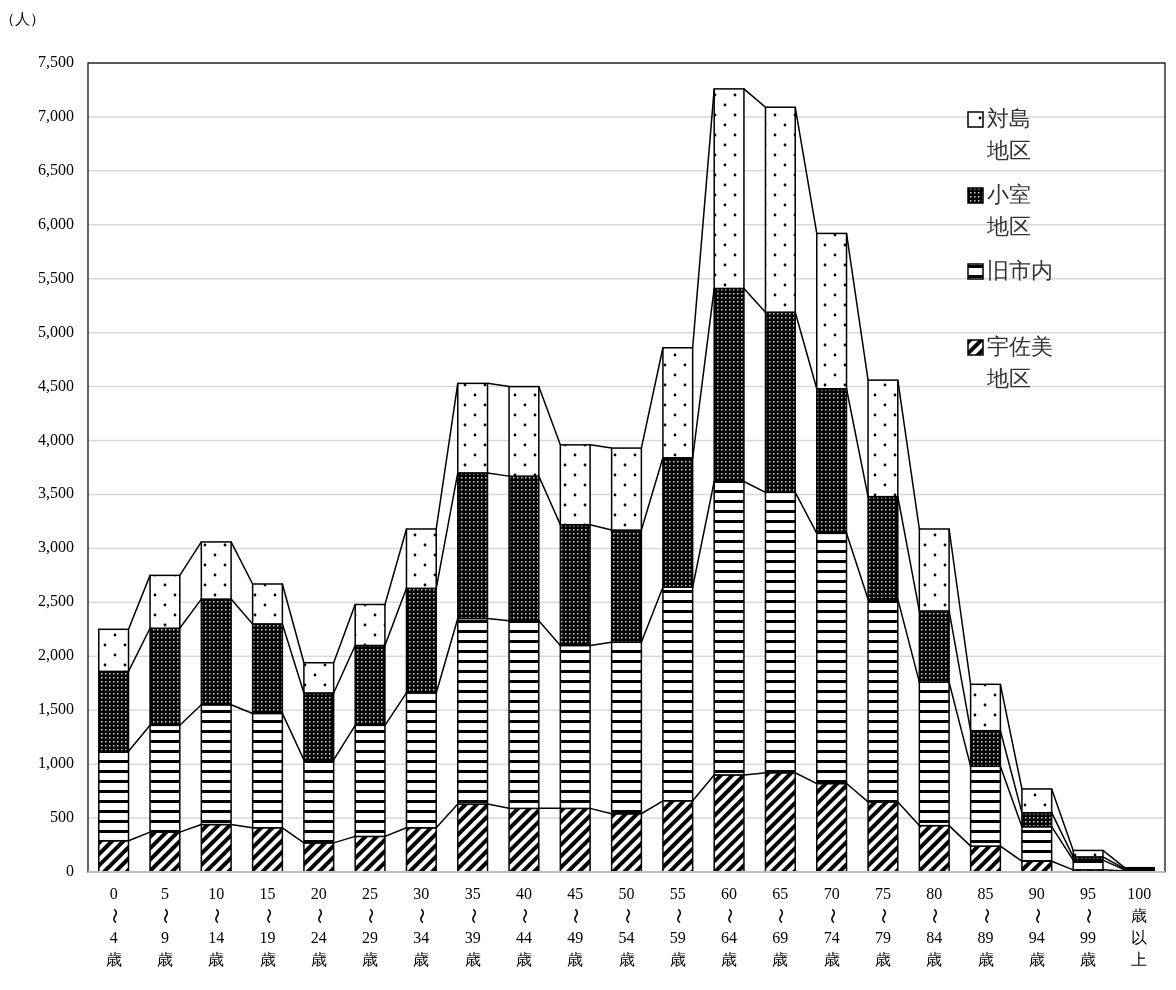 This screenshot has height=990, width=1176. I want to click on legend-label: 旧市内, so click(1020, 271).